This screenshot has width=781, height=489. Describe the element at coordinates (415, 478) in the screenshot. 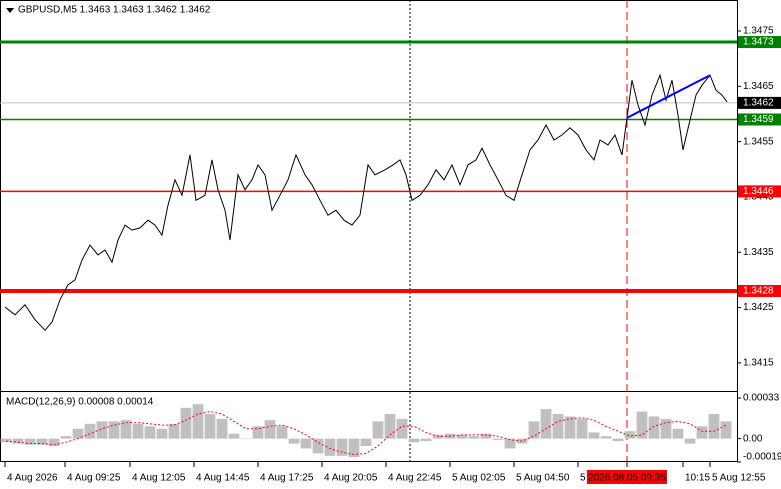

I see `x-tick-label: 4 Aug 22:45` at that location.